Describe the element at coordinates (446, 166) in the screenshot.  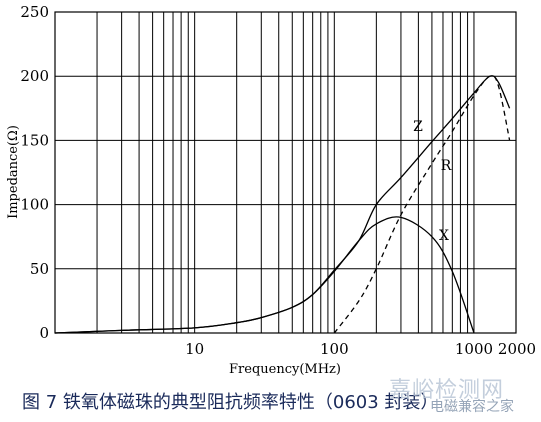
I see `series-r-label: R` at that location.